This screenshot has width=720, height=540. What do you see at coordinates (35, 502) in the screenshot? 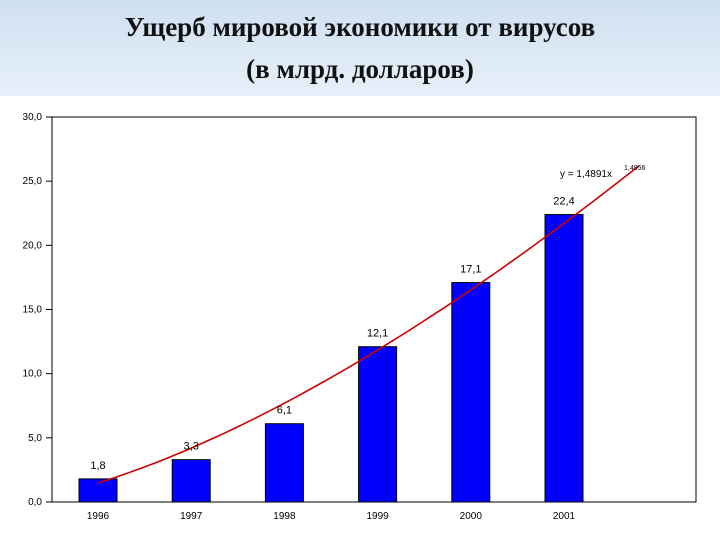
I see `y-tick-label: 0,0` at bounding box center [35, 502].